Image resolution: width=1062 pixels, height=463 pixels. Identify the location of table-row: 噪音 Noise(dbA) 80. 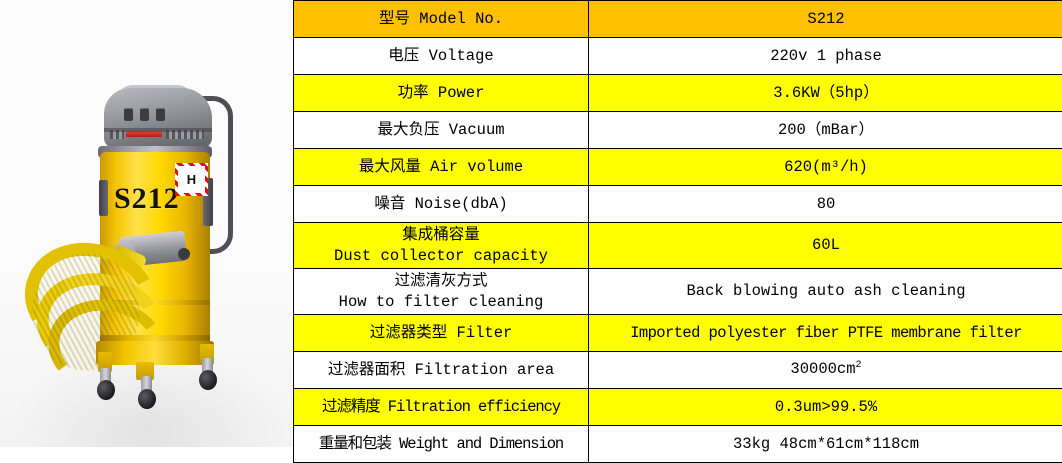
(678, 204).